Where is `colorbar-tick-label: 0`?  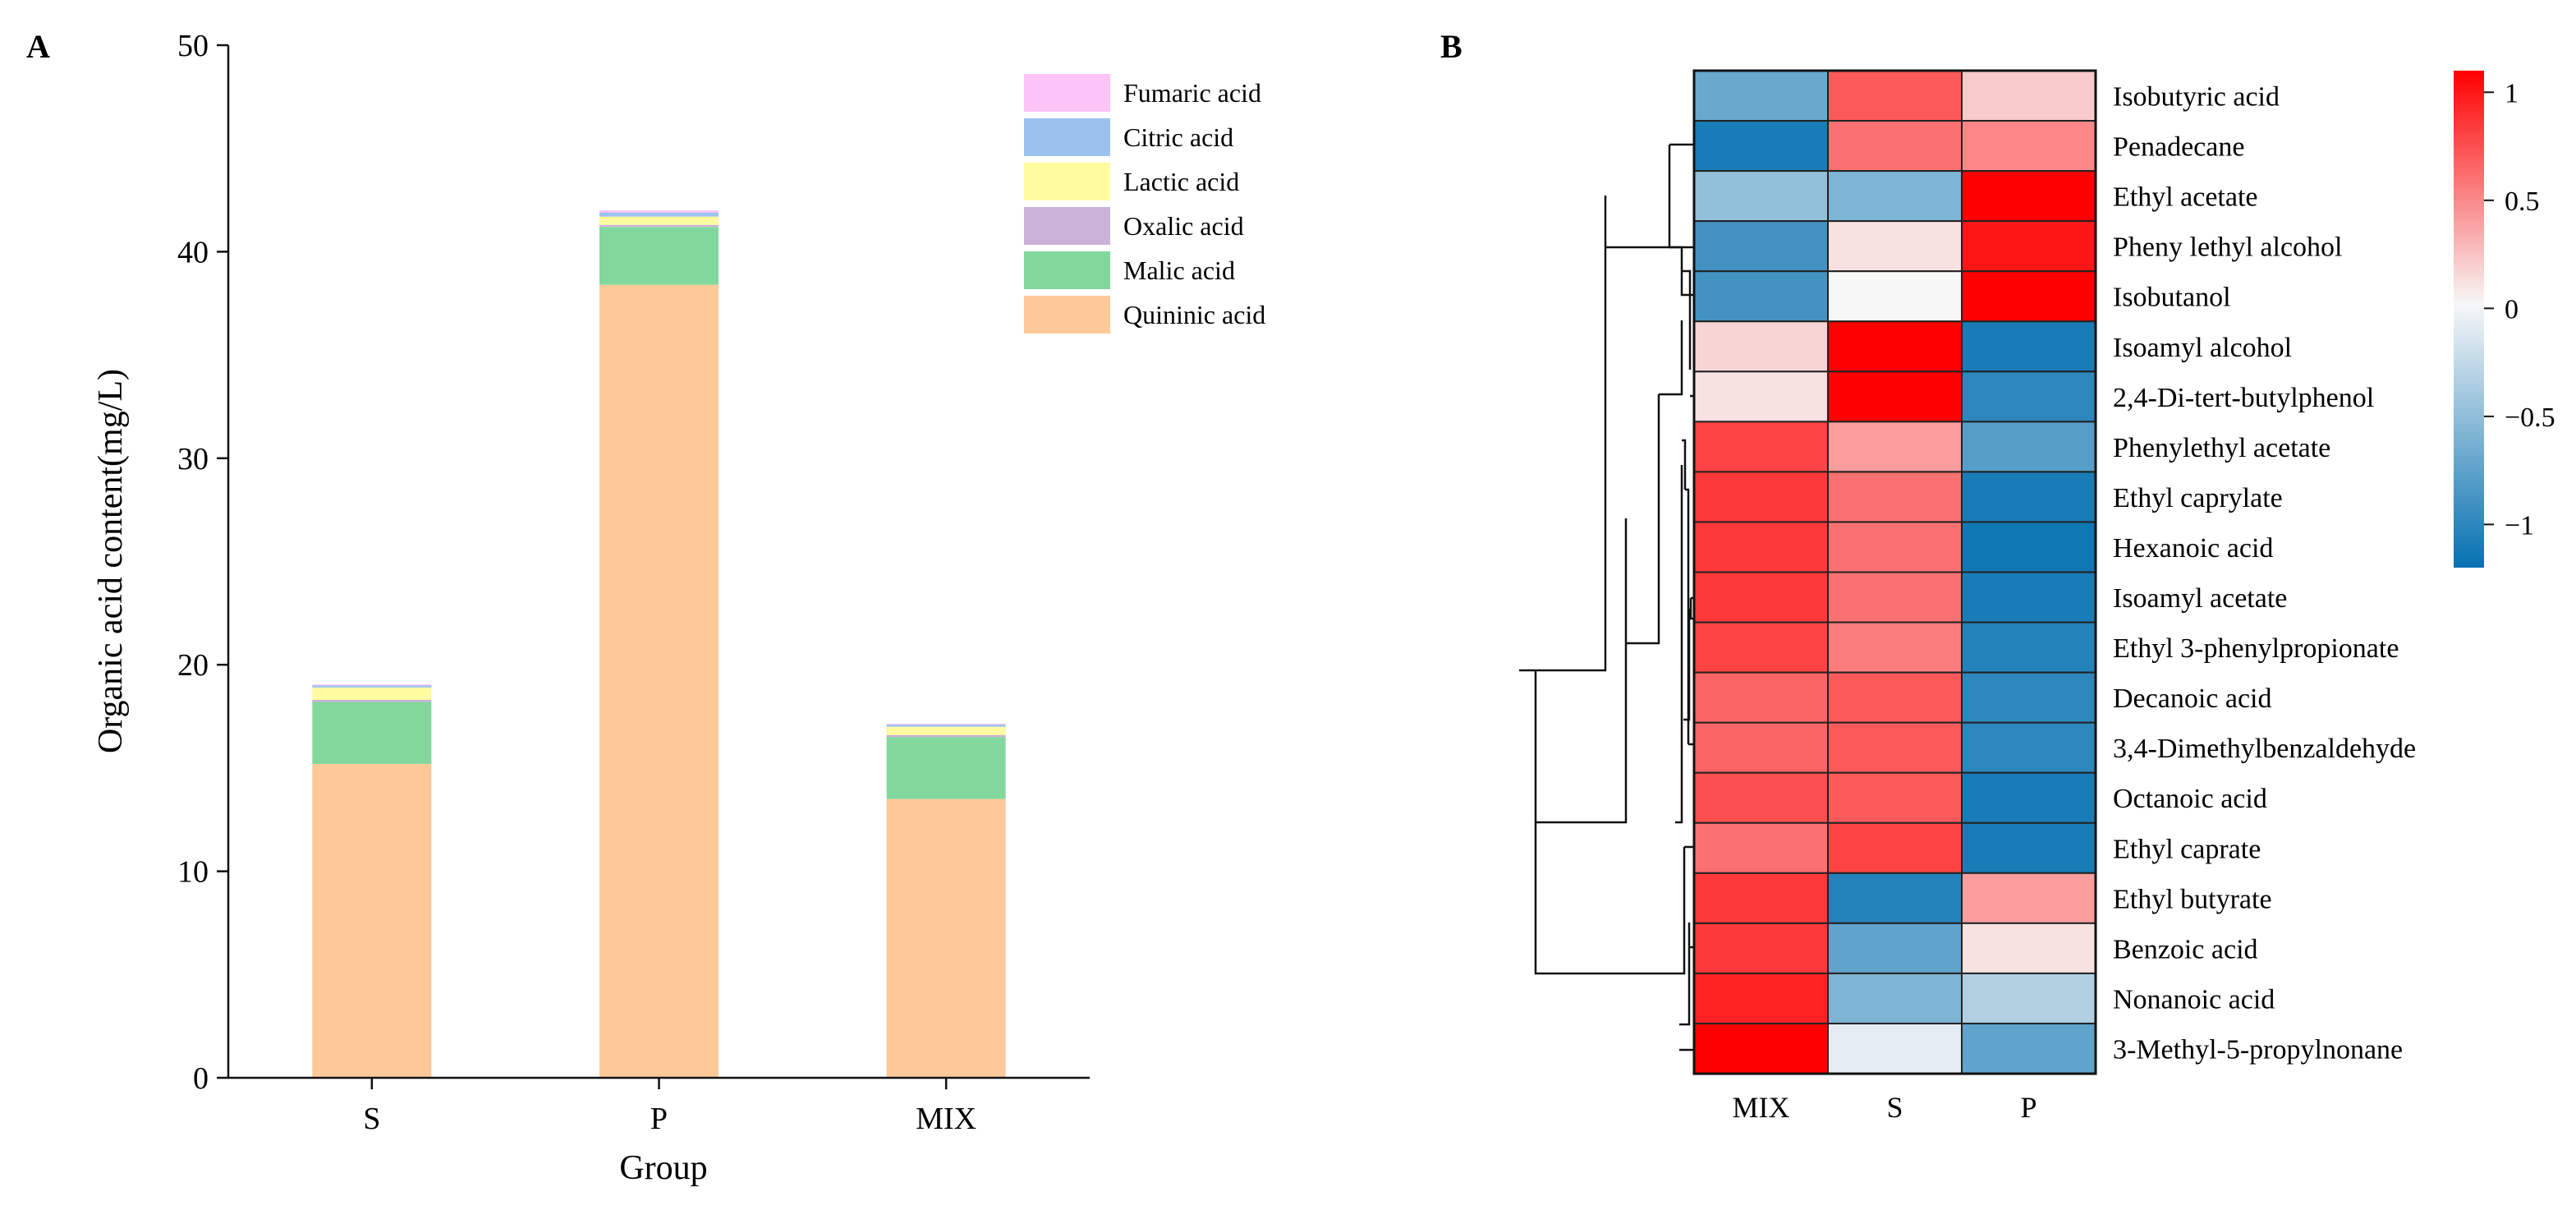 colorbar-tick-label: 0 is located at coordinates (2512, 309).